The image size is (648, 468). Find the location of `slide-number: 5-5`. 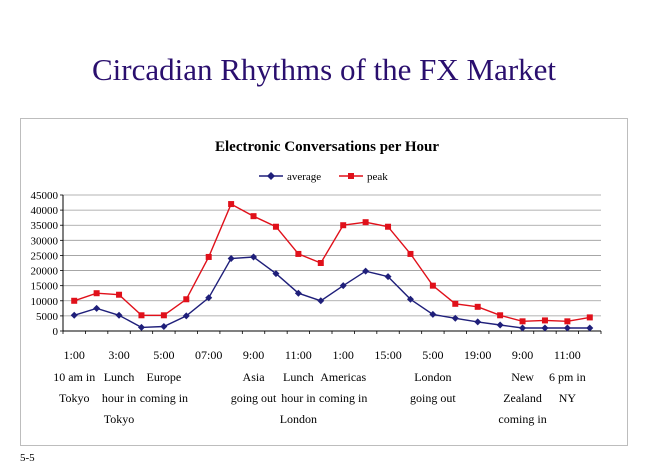

slide-number: 5-5 is located at coordinates (27, 458).